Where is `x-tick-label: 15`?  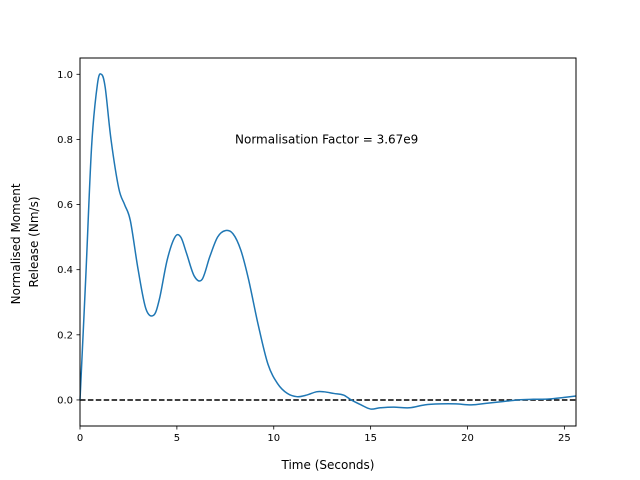 x-tick-label: 15 is located at coordinates (370, 438).